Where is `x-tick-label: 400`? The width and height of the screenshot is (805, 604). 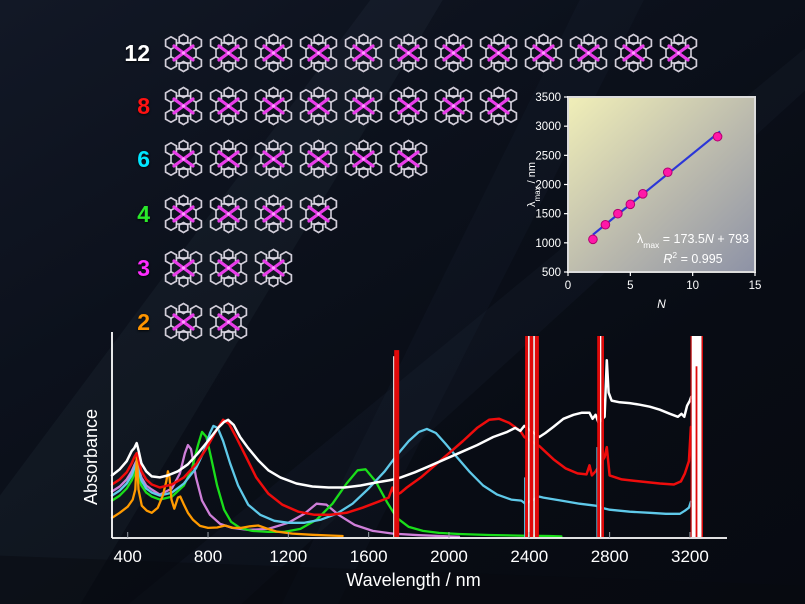 x-tick-label: 400 is located at coordinates (128, 556).